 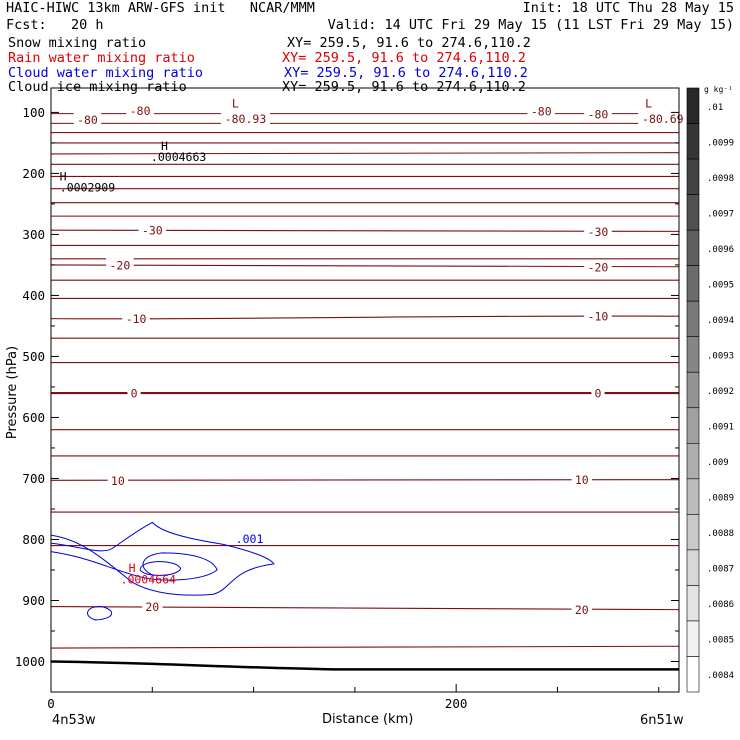 What do you see at coordinates (250, 539) in the screenshot?
I see `extremum-label: .001` at bounding box center [250, 539].